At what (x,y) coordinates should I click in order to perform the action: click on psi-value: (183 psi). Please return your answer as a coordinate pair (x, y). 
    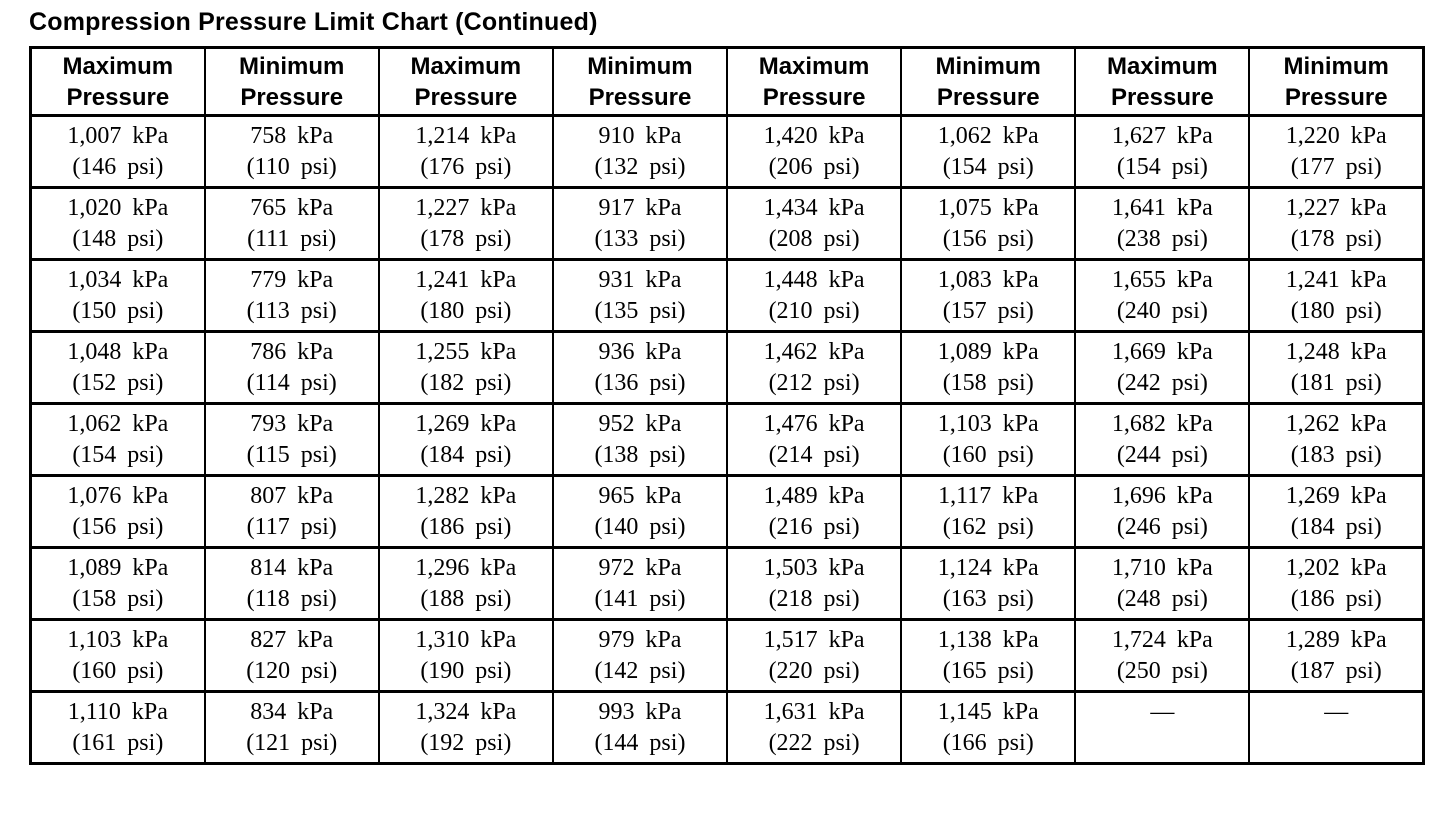
    Looking at the image, I should click on (1336, 454).